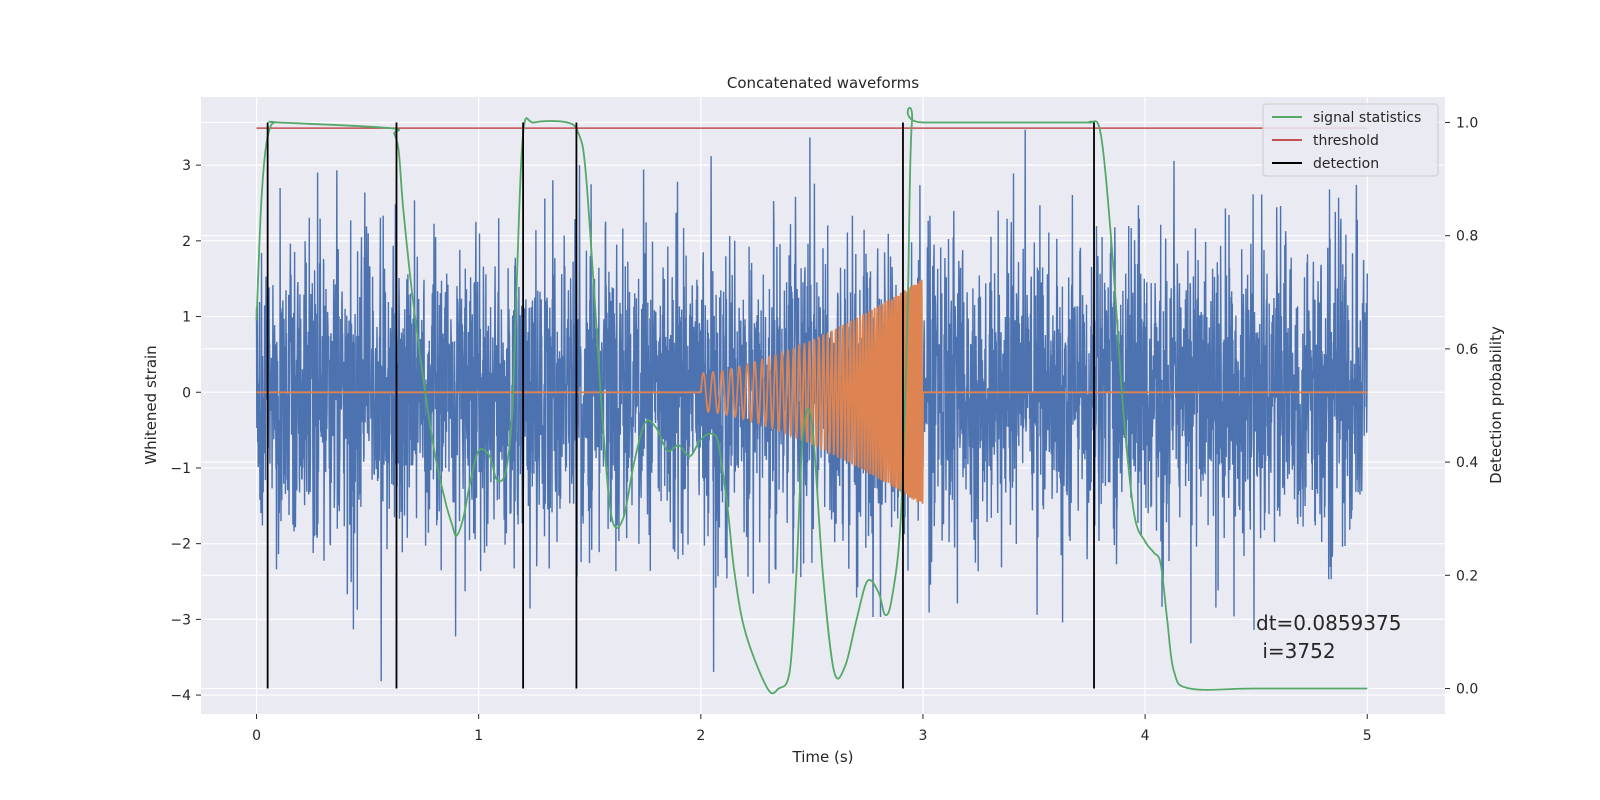  What do you see at coordinates (1467, 237) in the screenshot?
I see `y-right-tick-label: 0.8` at bounding box center [1467, 237].